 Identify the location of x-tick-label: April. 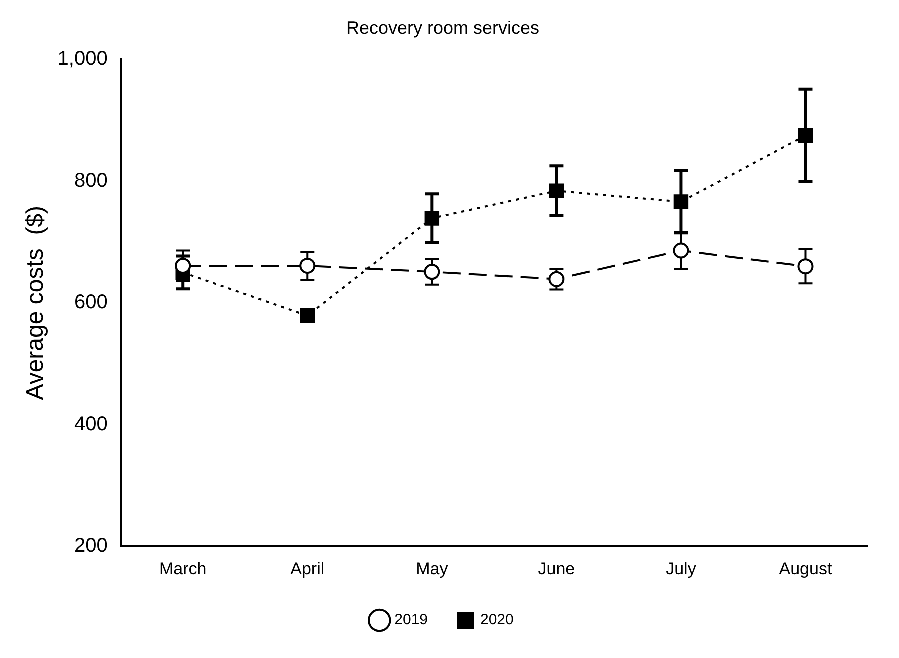
(307, 568).